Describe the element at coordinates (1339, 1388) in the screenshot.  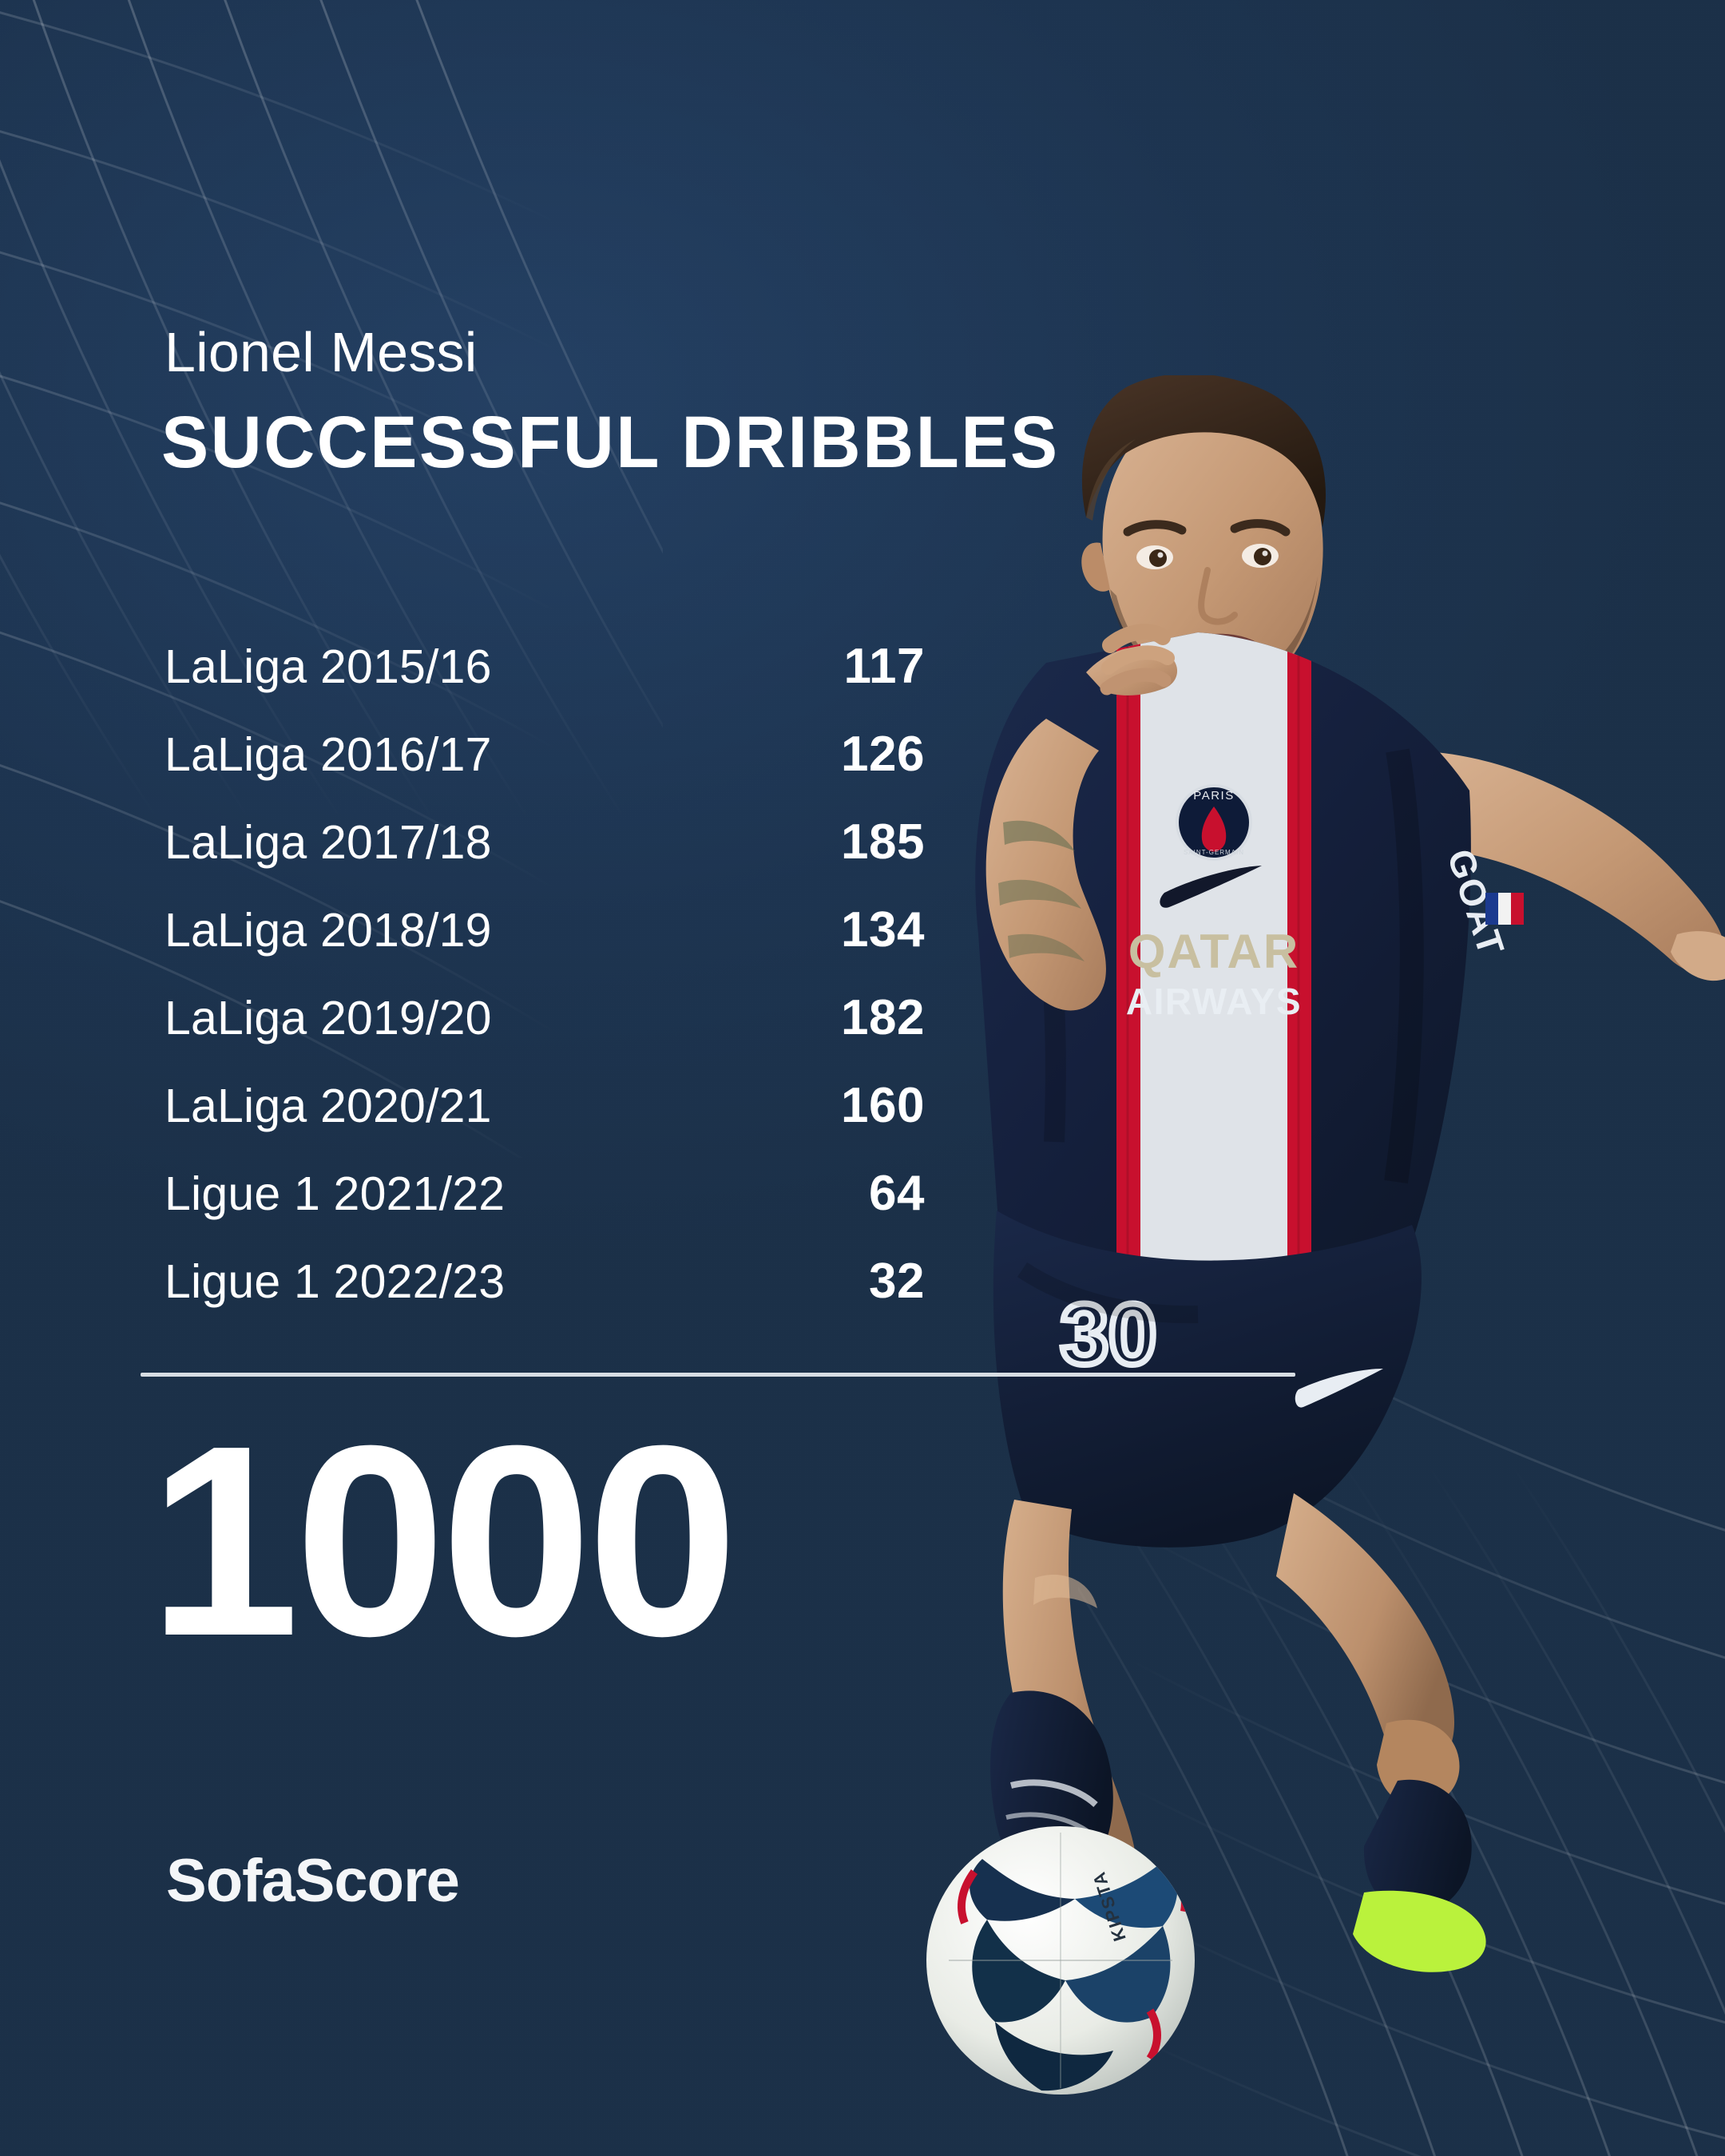
I see `nike-swoosh-shorts` at that location.